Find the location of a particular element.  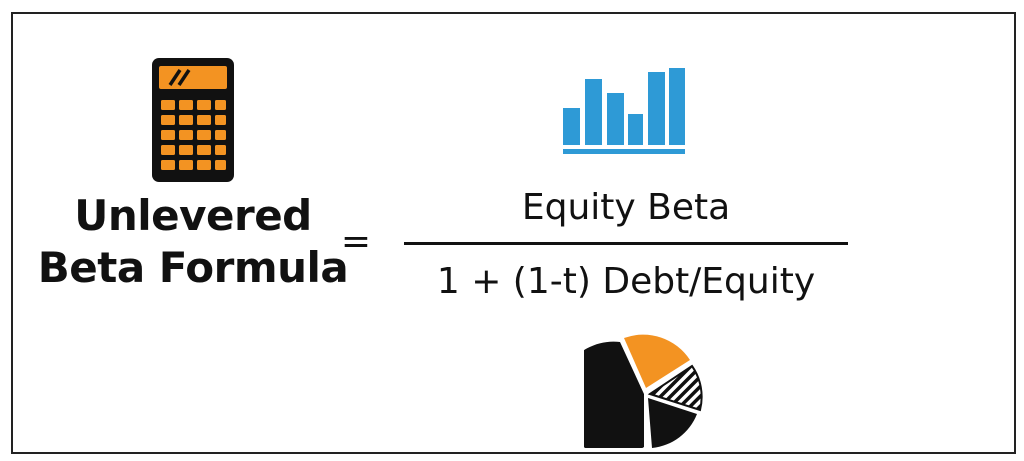

calculator-icon is located at coordinates (193, 120).